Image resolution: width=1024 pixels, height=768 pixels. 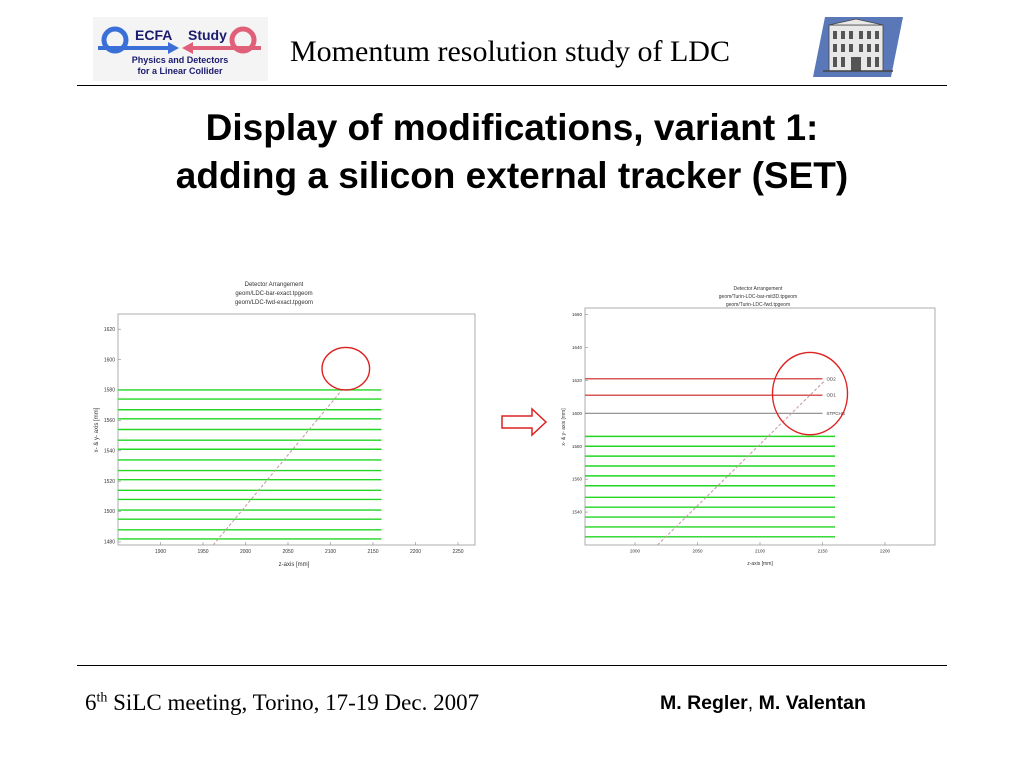 I want to click on y-tick-label: 1660, so click(x=577, y=314).